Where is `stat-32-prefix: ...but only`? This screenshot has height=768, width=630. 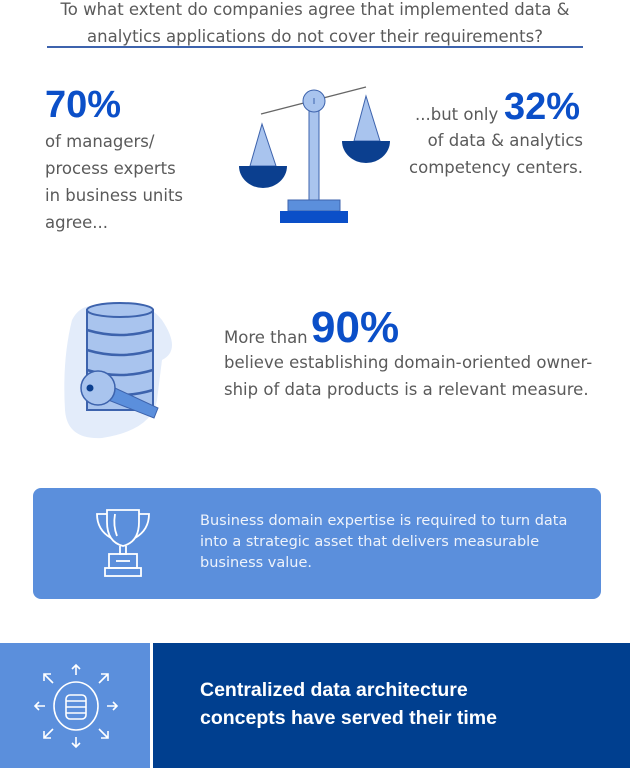 stat-32-prefix: ...but only is located at coordinates (457, 114).